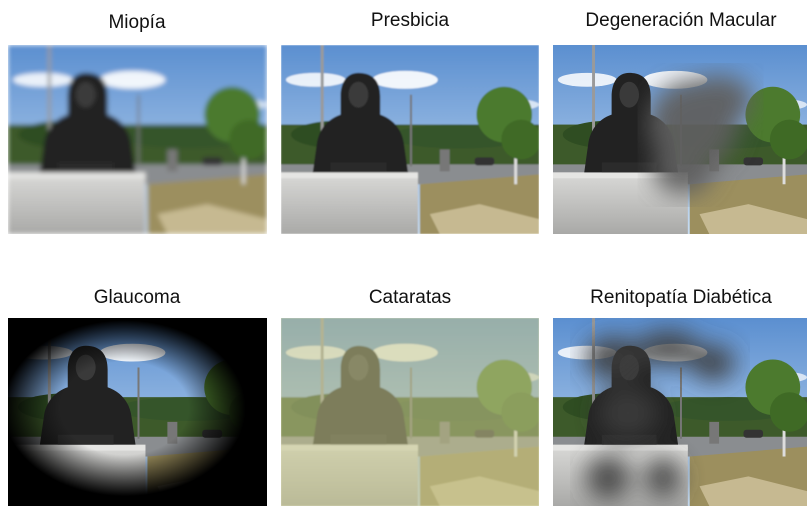 This screenshot has width=807, height=511. I want to click on panel-label: Cataratas, so click(410, 297).